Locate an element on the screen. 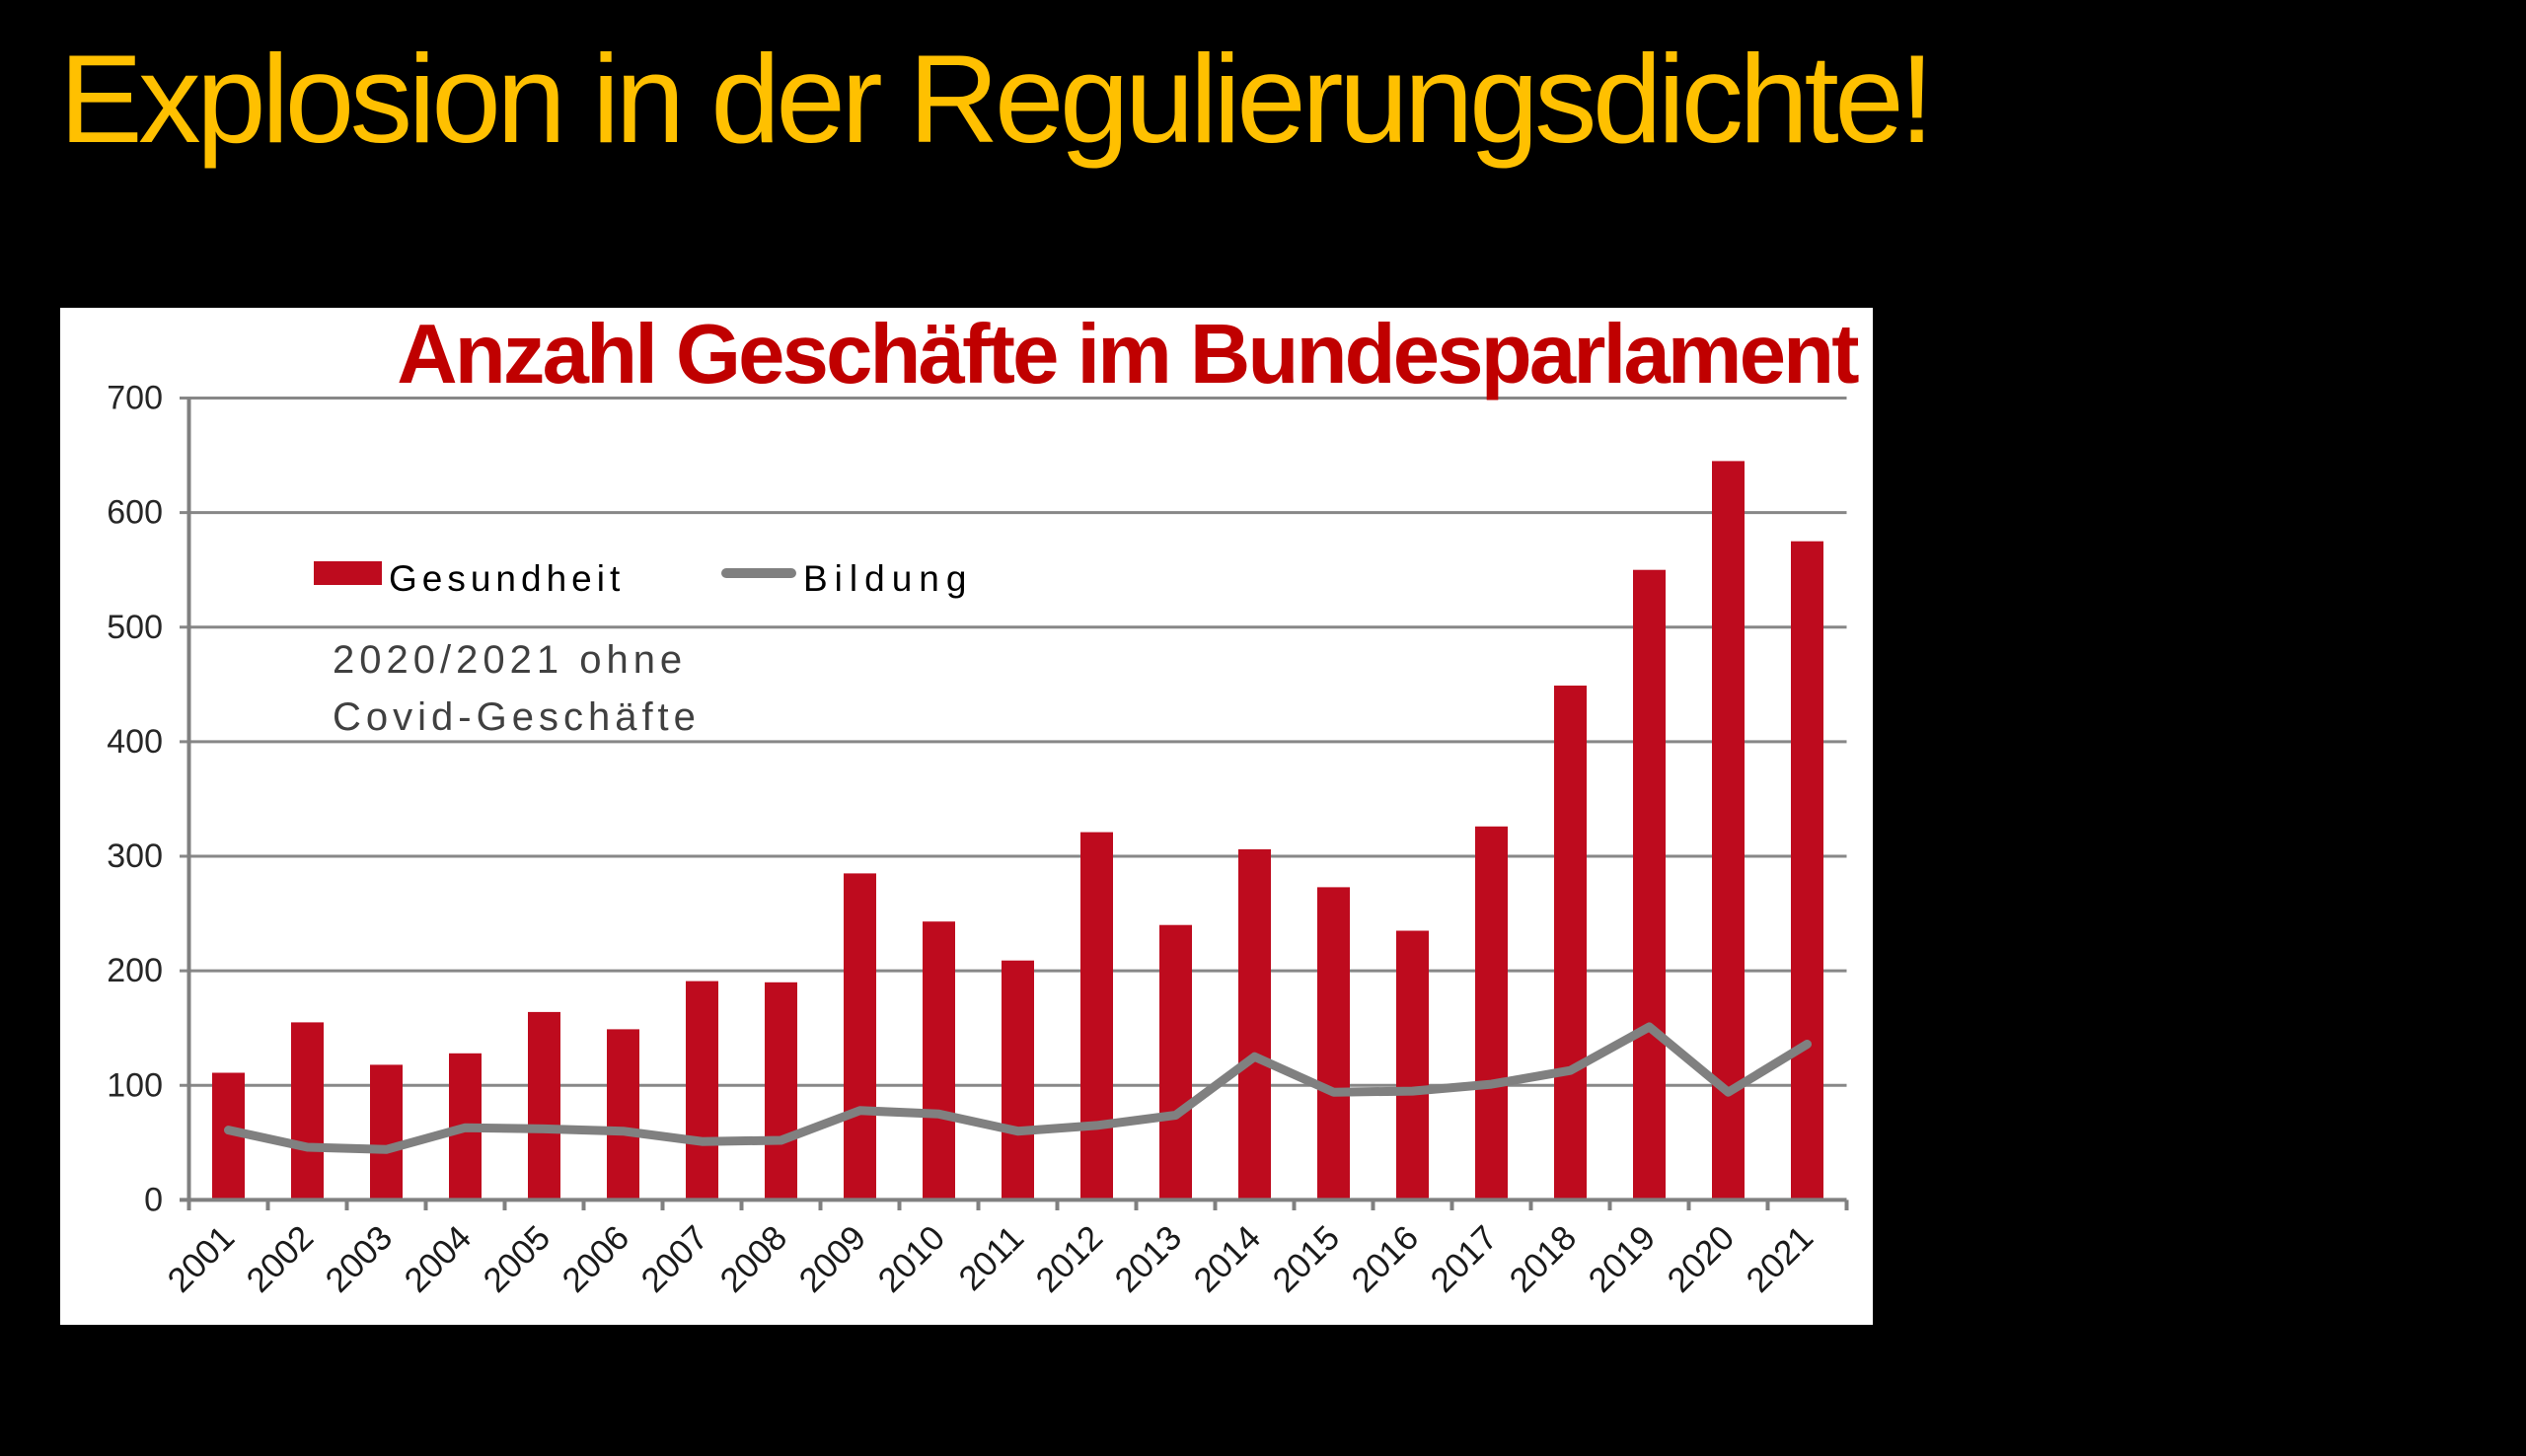 The height and width of the screenshot is (1456, 2526). svg-text: 500 is located at coordinates (135, 627).